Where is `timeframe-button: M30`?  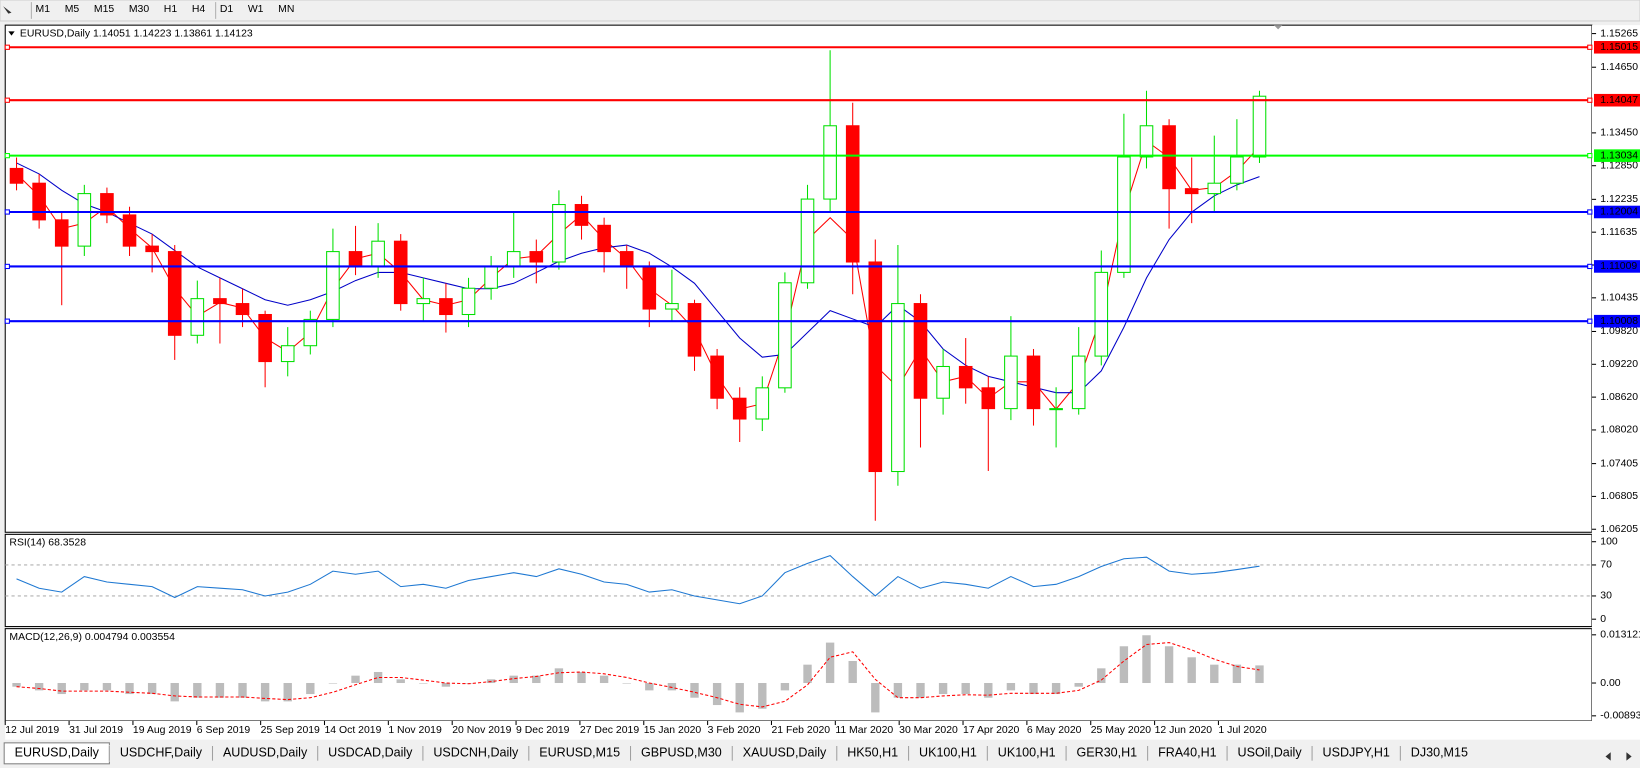
timeframe-button: M30 is located at coordinates (139, 9).